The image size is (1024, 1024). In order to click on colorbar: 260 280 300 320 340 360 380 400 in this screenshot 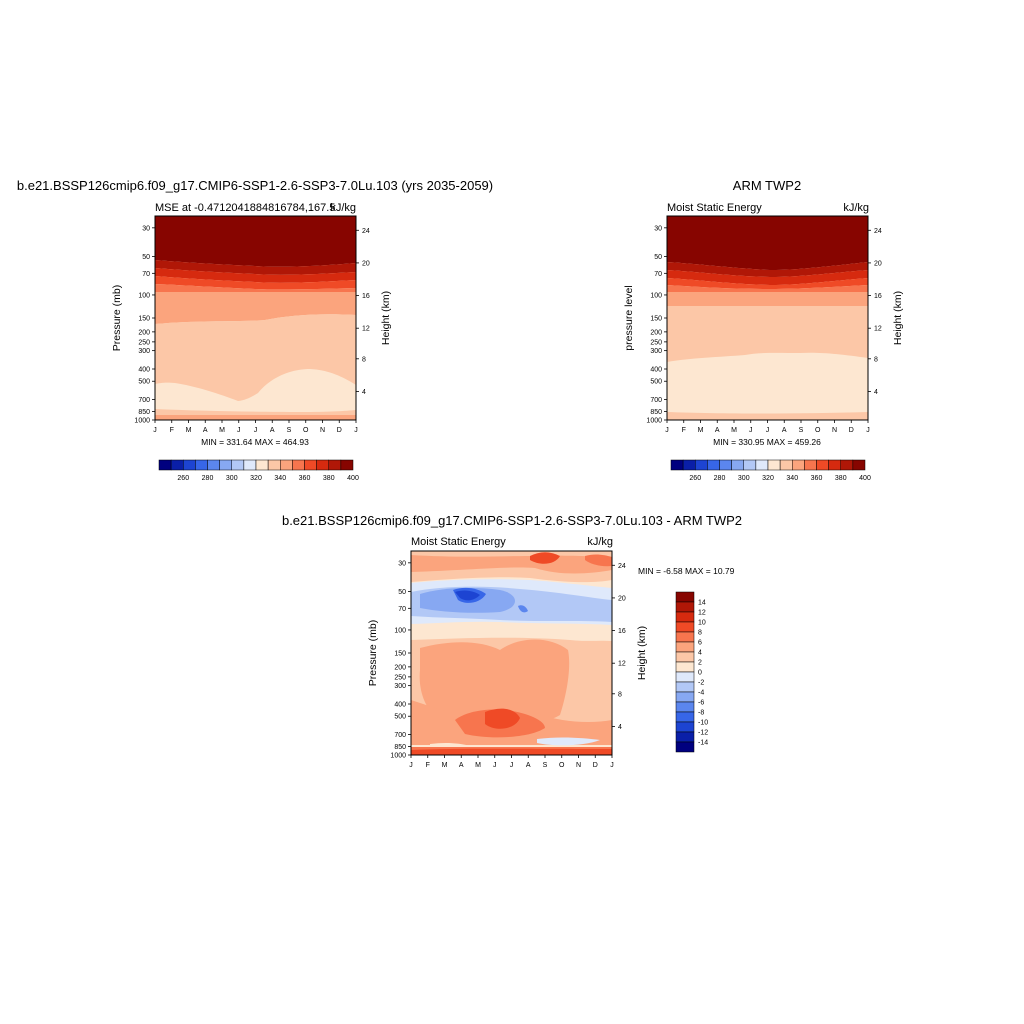, I will do `click(258, 470)`.